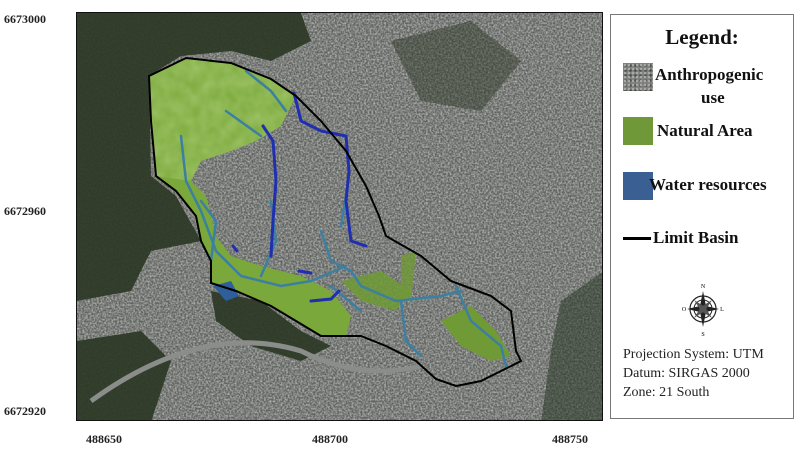 This screenshot has width=800, height=457. Describe the element at coordinates (702, 37) in the screenshot. I see `legend-title: Legend:` at that location.